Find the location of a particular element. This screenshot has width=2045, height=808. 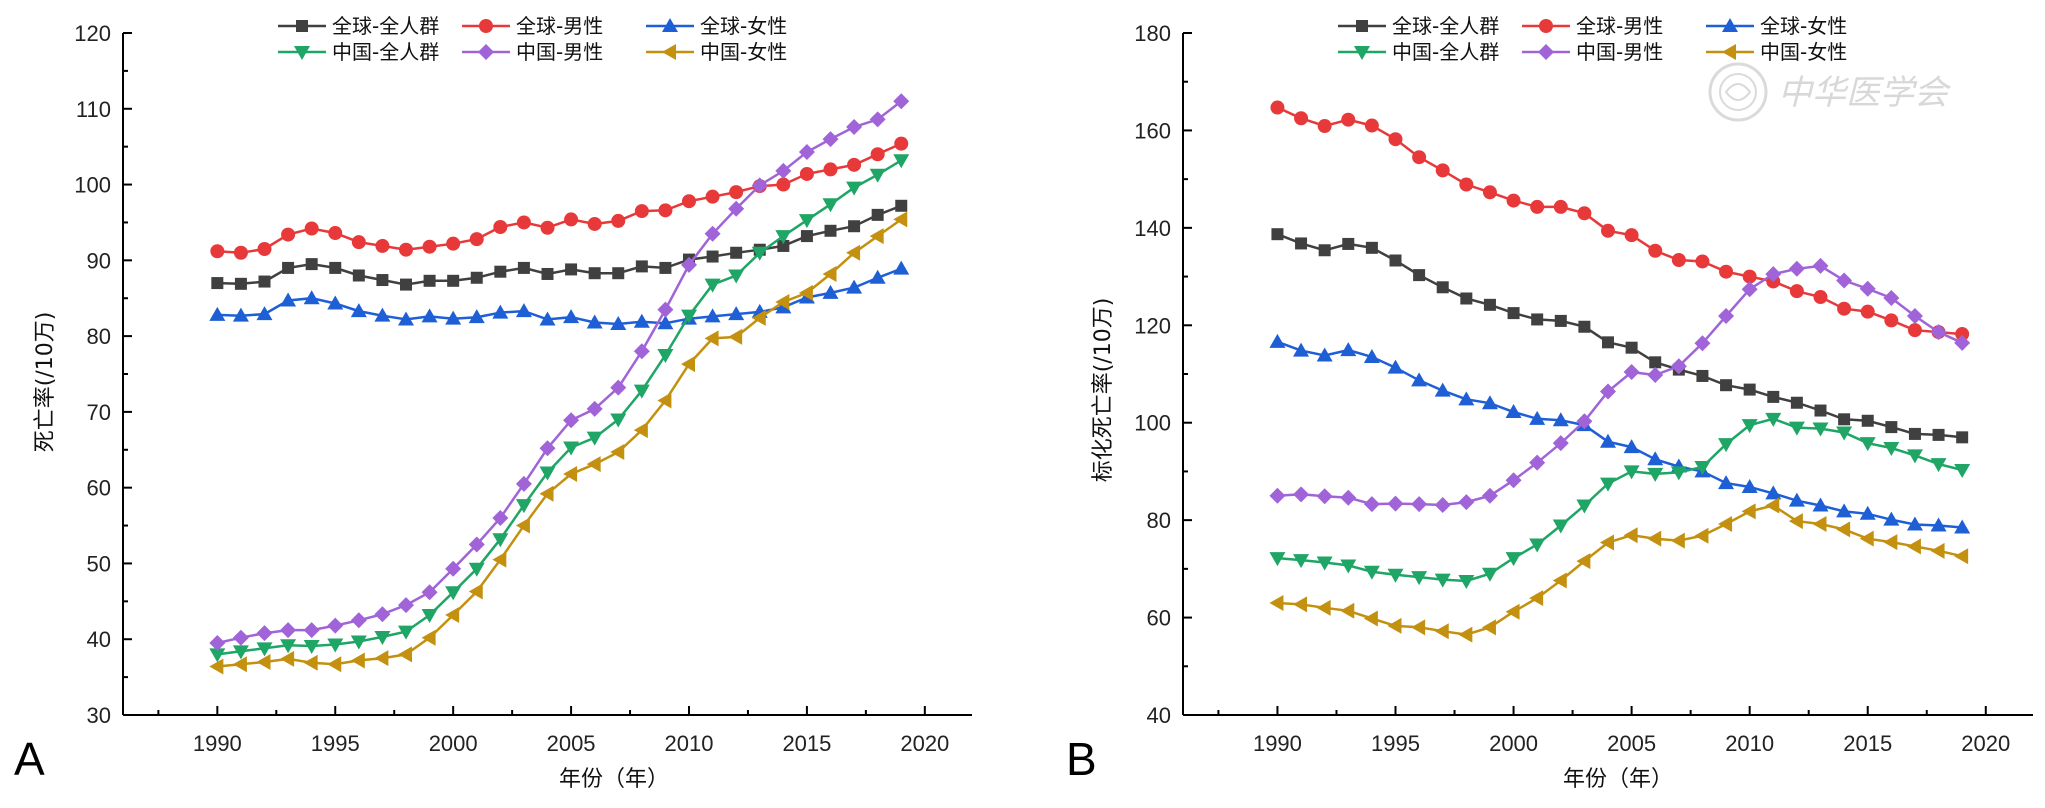

series-line-global-all-a is located at coordinates (559, 245).